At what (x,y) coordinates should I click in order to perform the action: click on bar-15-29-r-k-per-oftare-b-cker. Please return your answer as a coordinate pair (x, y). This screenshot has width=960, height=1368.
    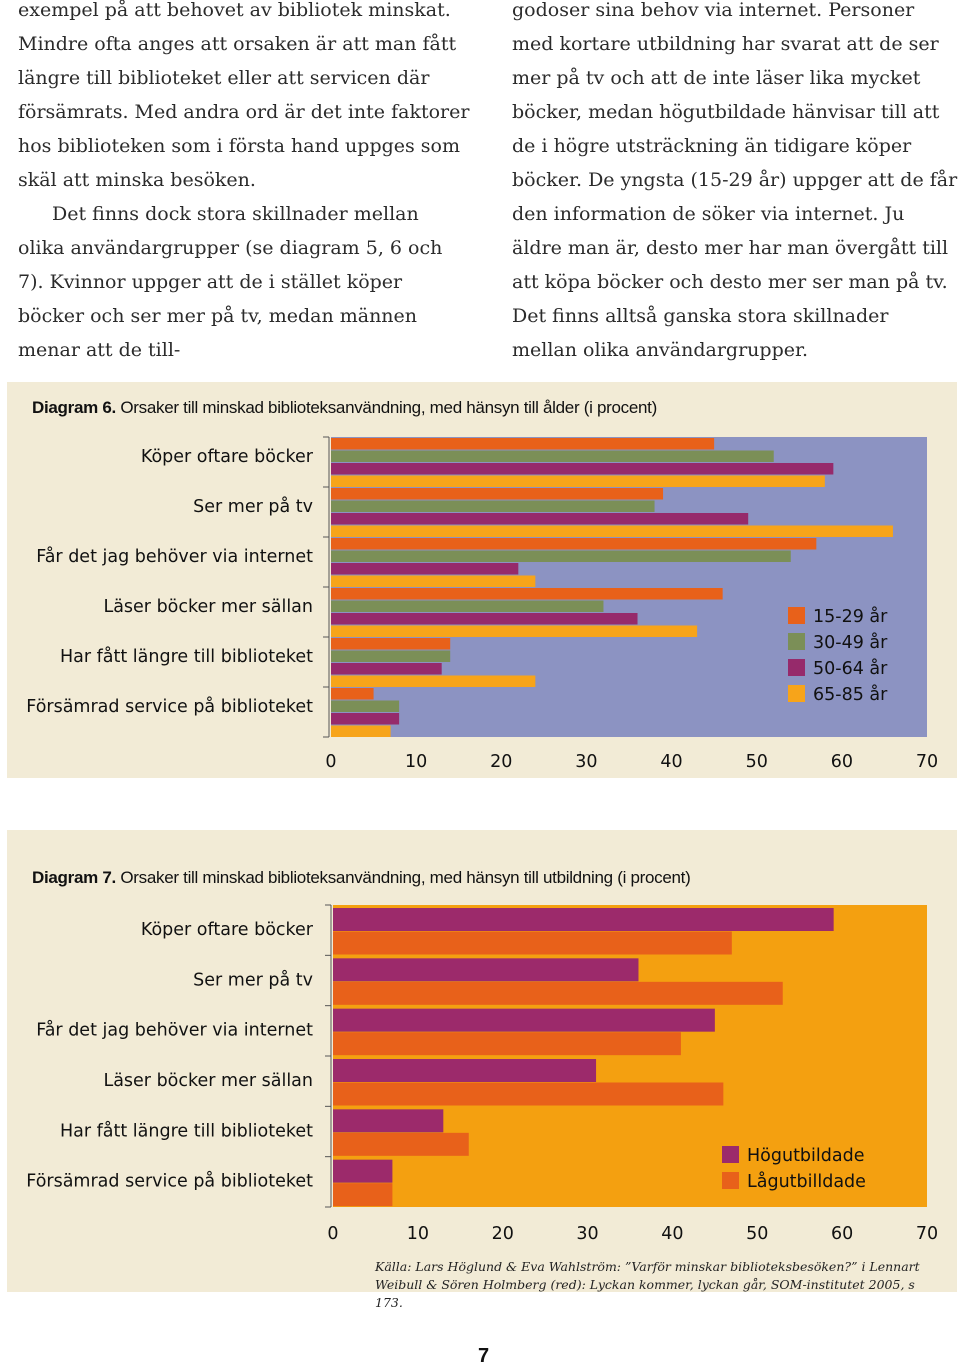
    Looking at the image, I should click on (523, 444).